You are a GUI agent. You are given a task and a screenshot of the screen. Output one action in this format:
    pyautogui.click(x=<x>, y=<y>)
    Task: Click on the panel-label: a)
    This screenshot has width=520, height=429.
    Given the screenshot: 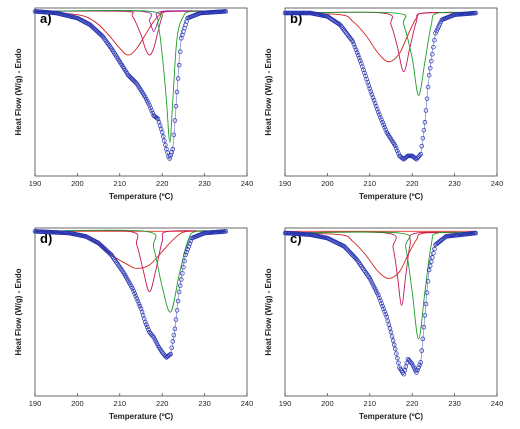 What is the action you would take?
    pyautogui.click(x=46, y=18)
    